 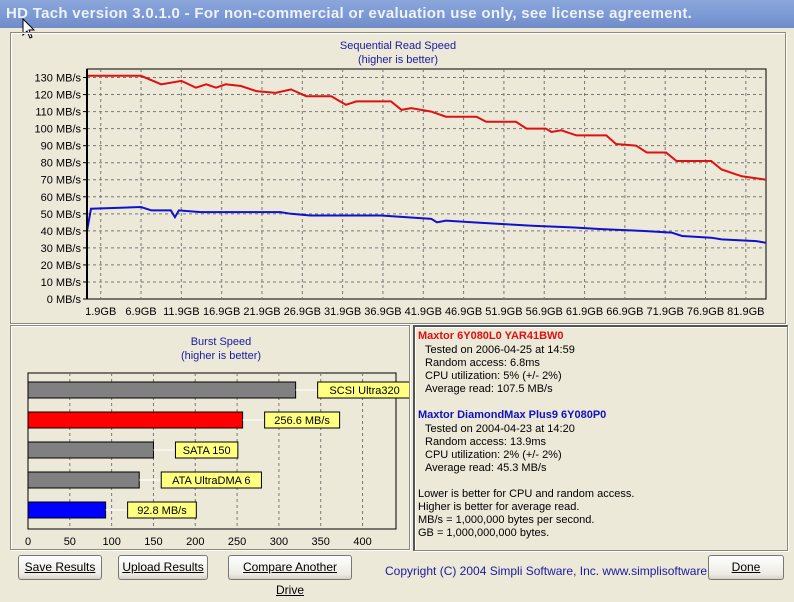 I want to click on drive1-tested: Tested on 2006-04-25 at 14:59, so click(x=500, y=350).